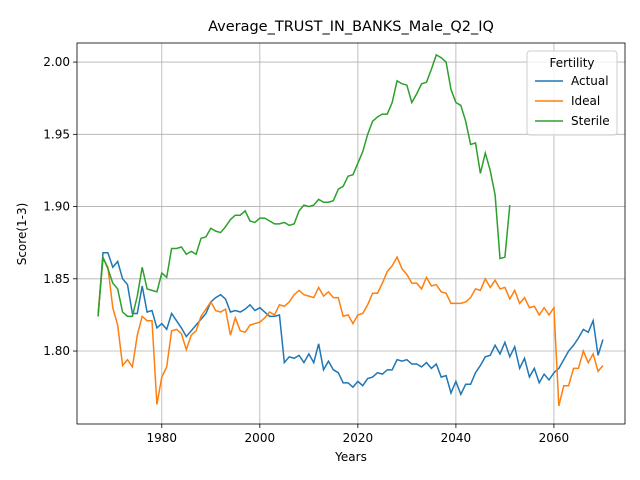  What do you see at coordinates (456, 438) in the screenshot?
I see `x-tick-label: 2040` at bounding box center [456, 438].